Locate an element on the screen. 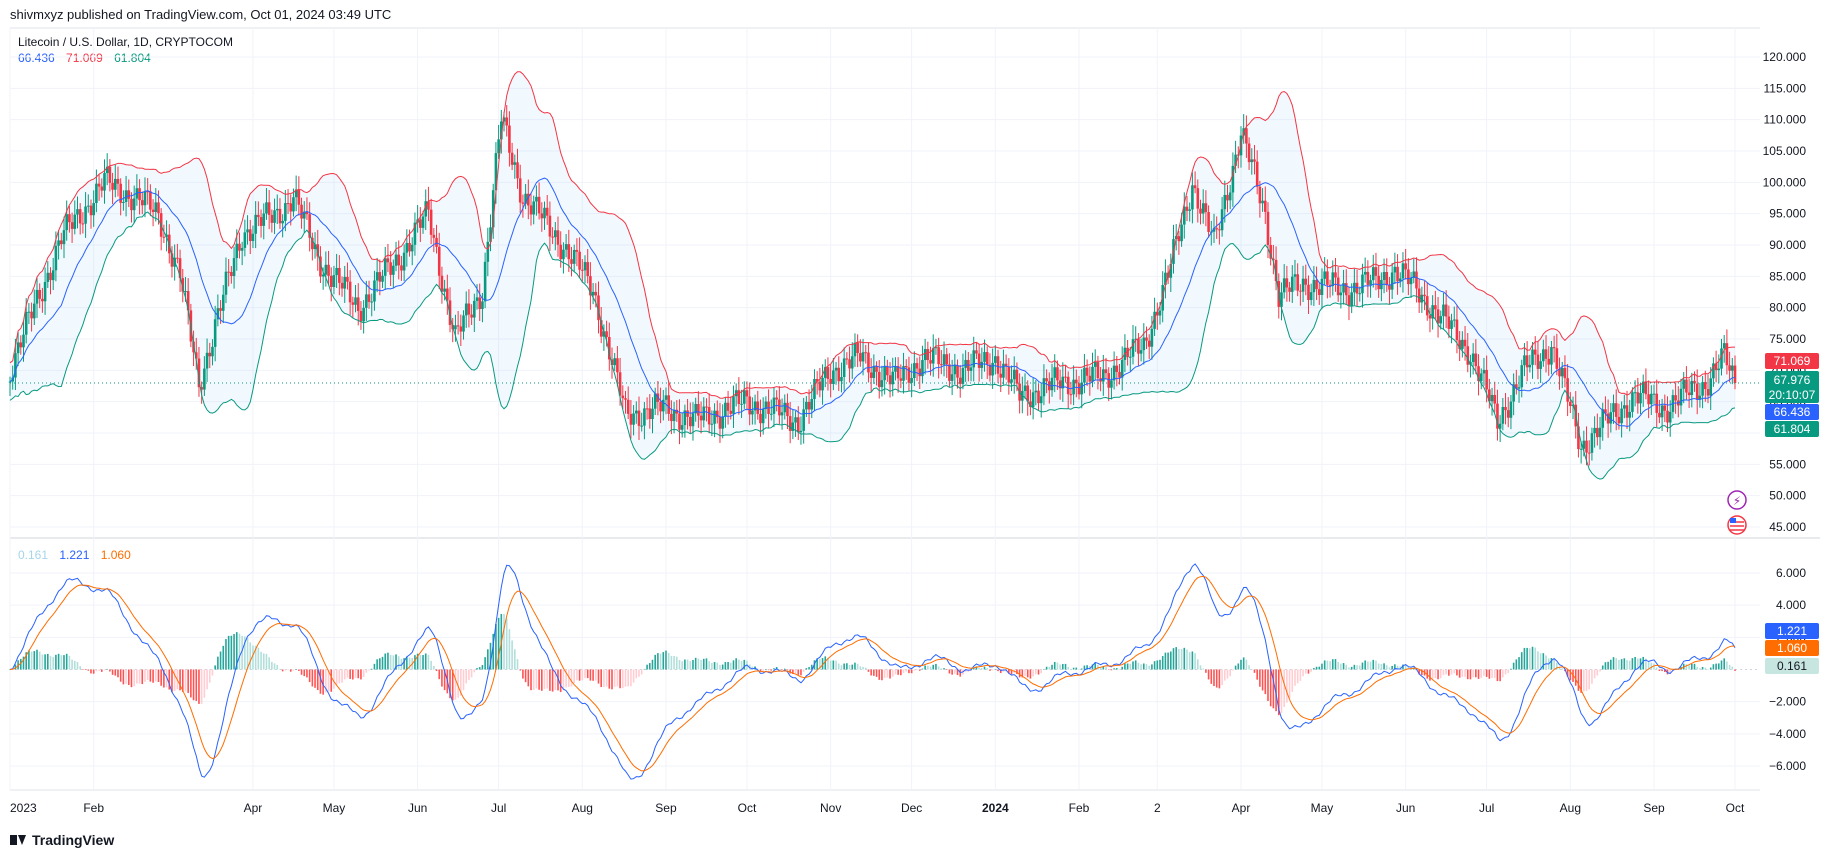 The image size is (1835, 857). time-tick-label: Feb is located at coordinates (93, 808).